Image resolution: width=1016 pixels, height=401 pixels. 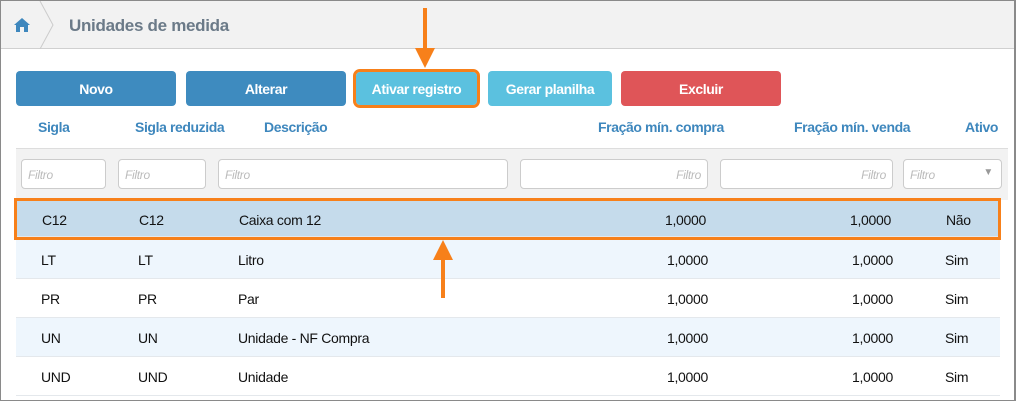 What do you see at coordinates (56, 377) in the screenshot?
I see `cell-sigla: UND` at bounding box center [56, 377].